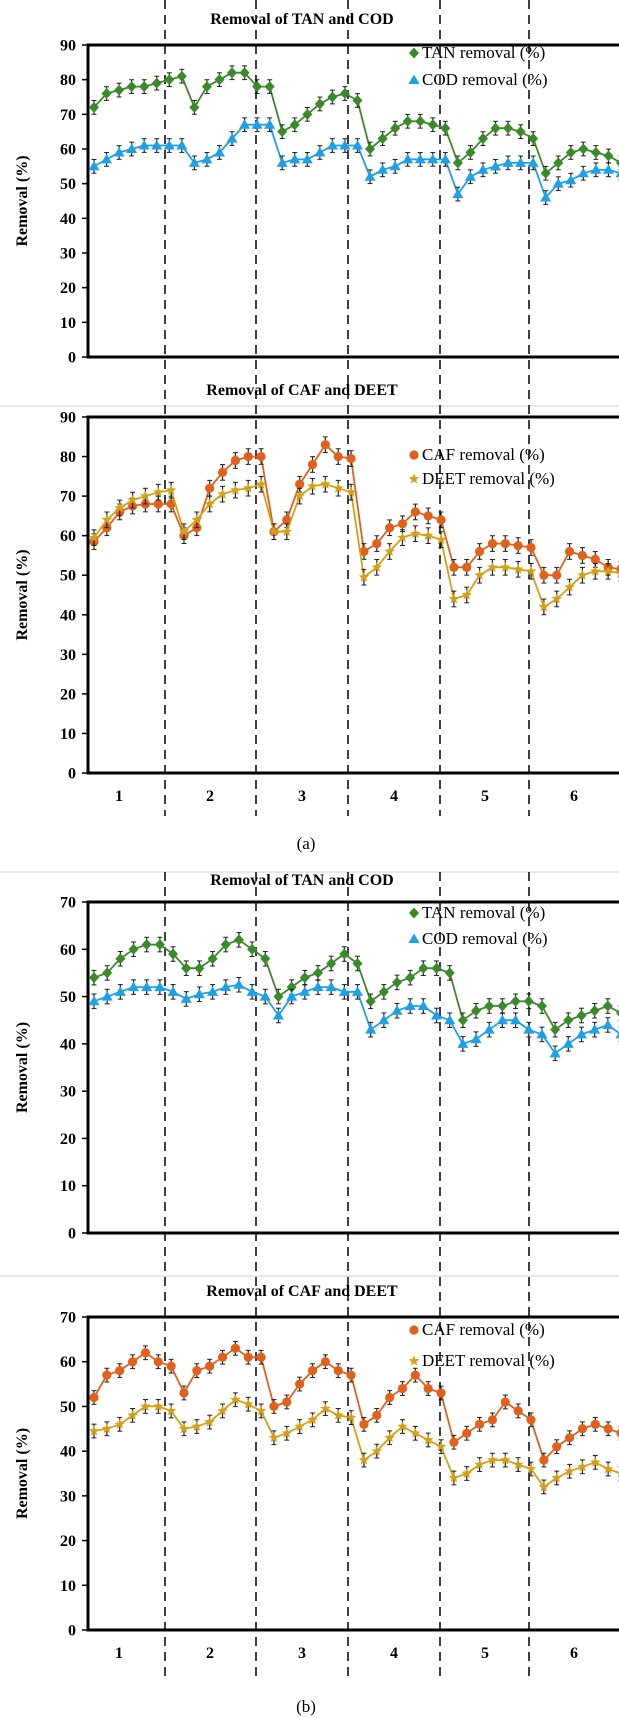 The width and height of the screenshot is (619, 1718). I want to click on x-tick-label: 3, so click(302, 796).